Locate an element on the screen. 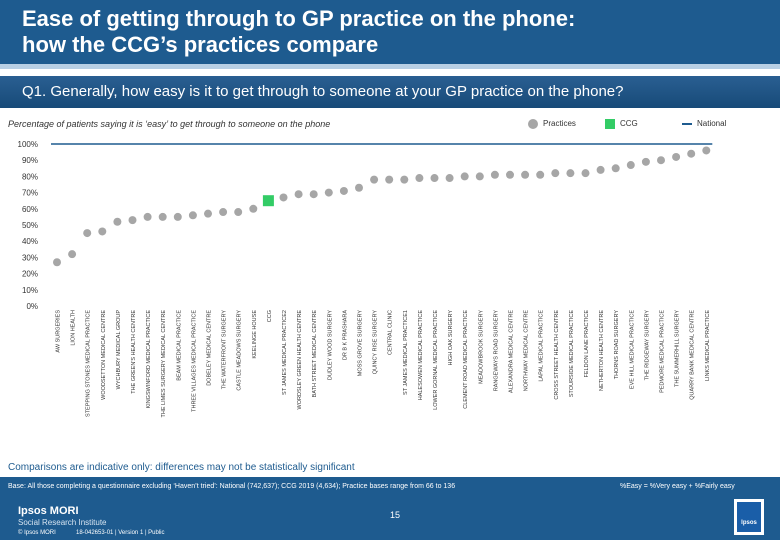  x-tick-label: THREE VILLAGES MEDICAL PRACTICE is located at coordinates (194, 361).